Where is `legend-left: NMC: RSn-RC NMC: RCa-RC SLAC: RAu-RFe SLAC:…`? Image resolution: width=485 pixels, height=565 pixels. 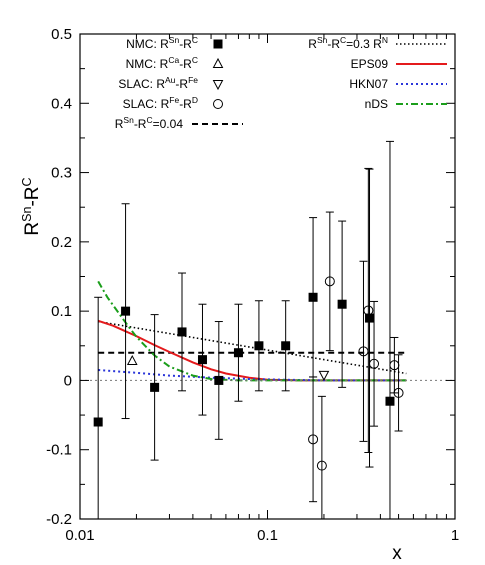 legend-left: NMC: RSn-RC NMC: RCa-RC SLAC: RAu-RFe SLAC:… is located at coordinates (179, 83).